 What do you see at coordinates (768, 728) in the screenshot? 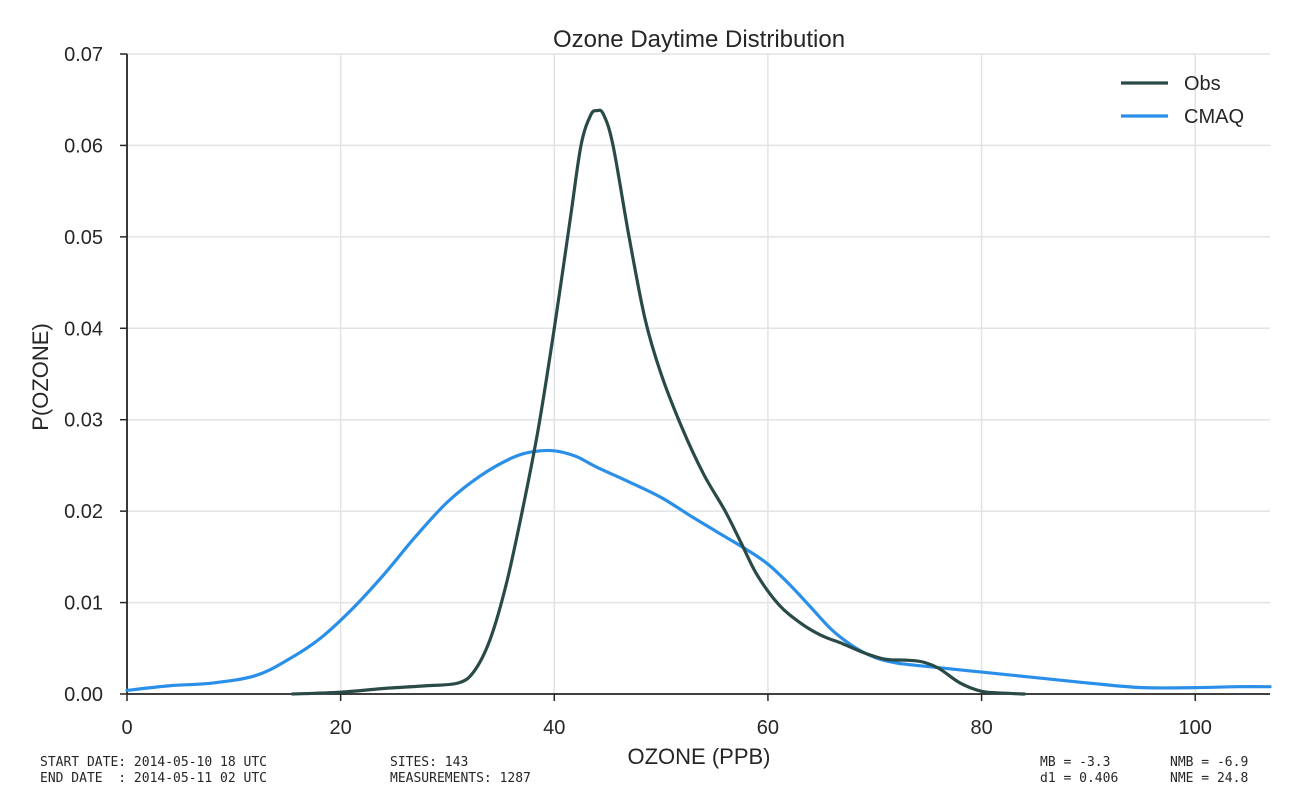
I see `x-tick-label: 60` at bounding box center [768, 728].